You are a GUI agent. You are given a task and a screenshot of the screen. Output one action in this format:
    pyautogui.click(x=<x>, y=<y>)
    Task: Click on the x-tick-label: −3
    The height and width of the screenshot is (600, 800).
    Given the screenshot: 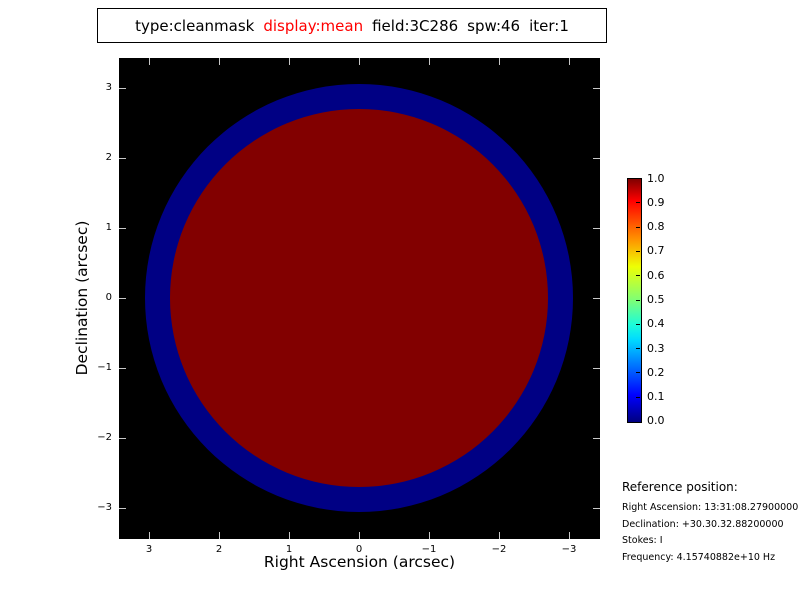 What is the action you would take?
    pyautogui.click(x=569, y=549)
    